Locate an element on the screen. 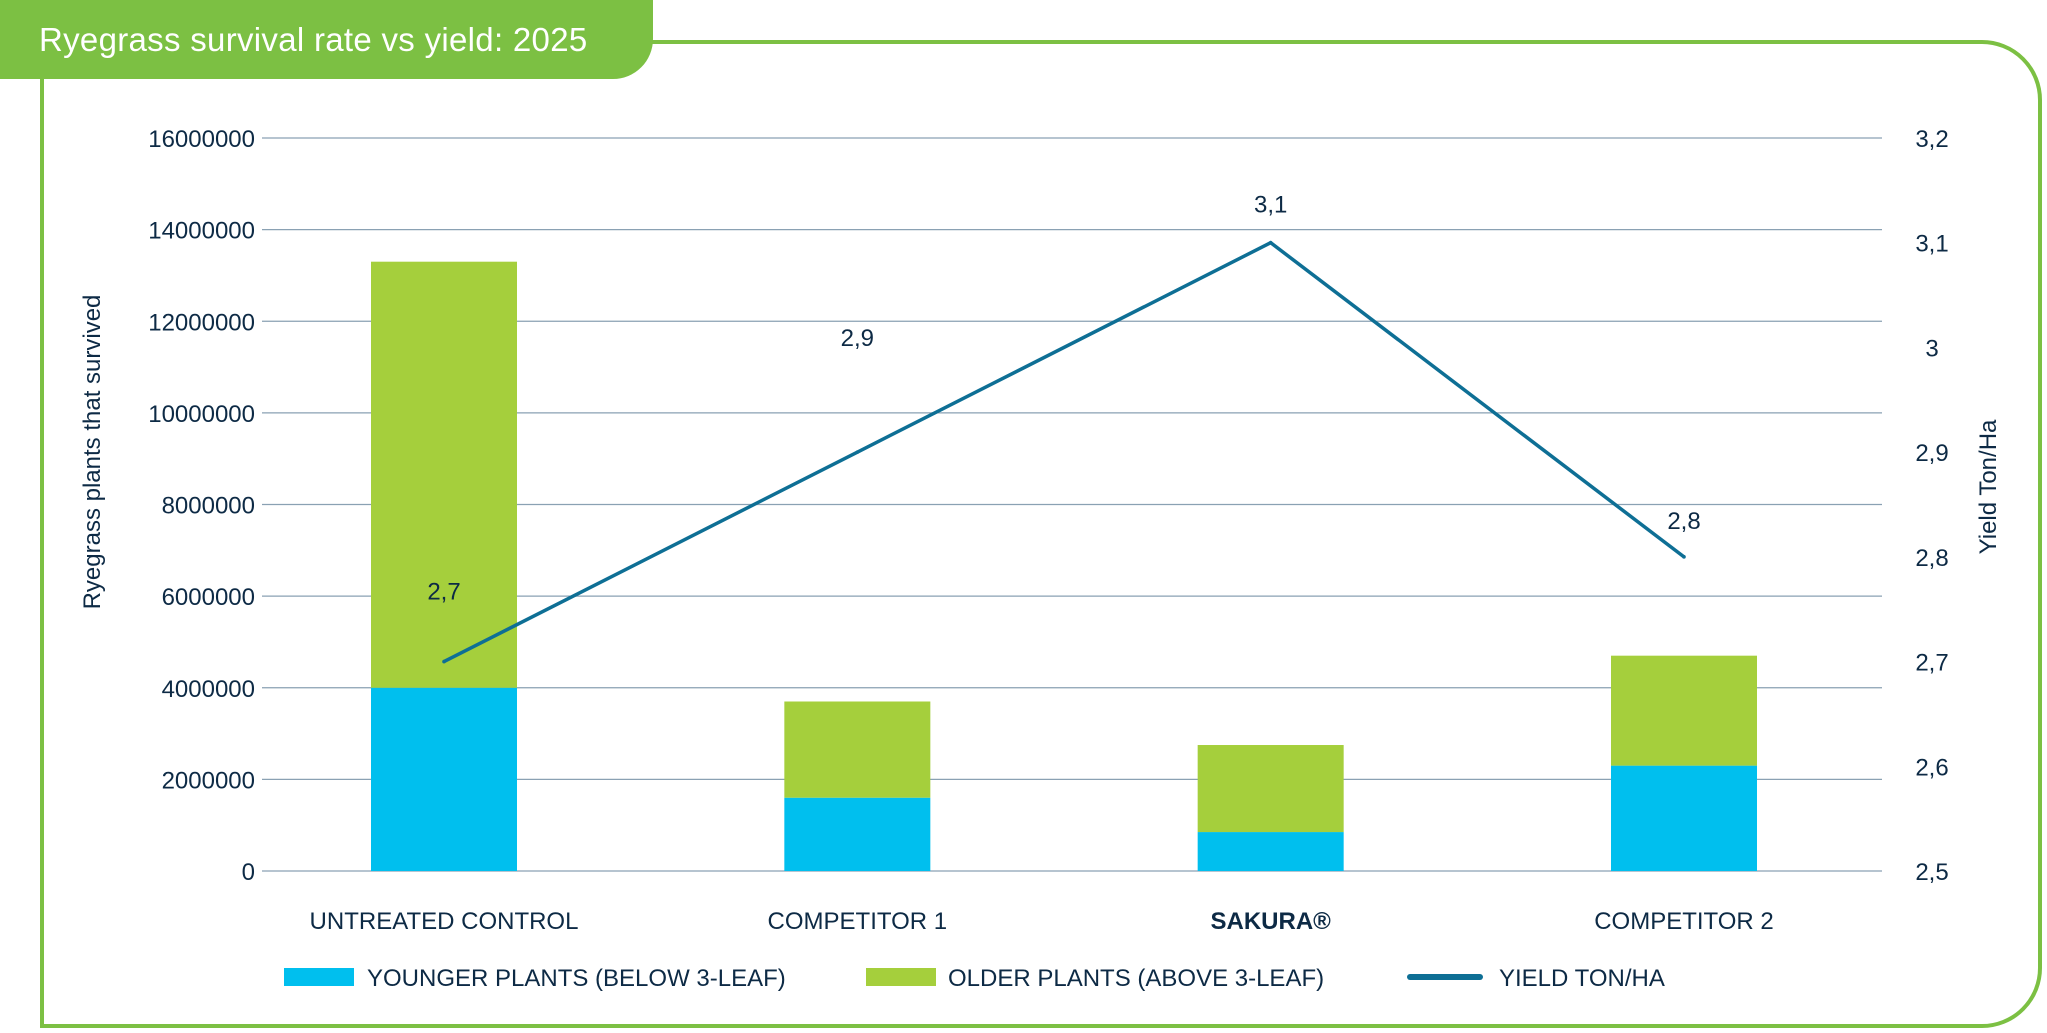 The image size is (2047, 1033). y2-tick-label: 3,1 is located at coordinates (1931, 244).